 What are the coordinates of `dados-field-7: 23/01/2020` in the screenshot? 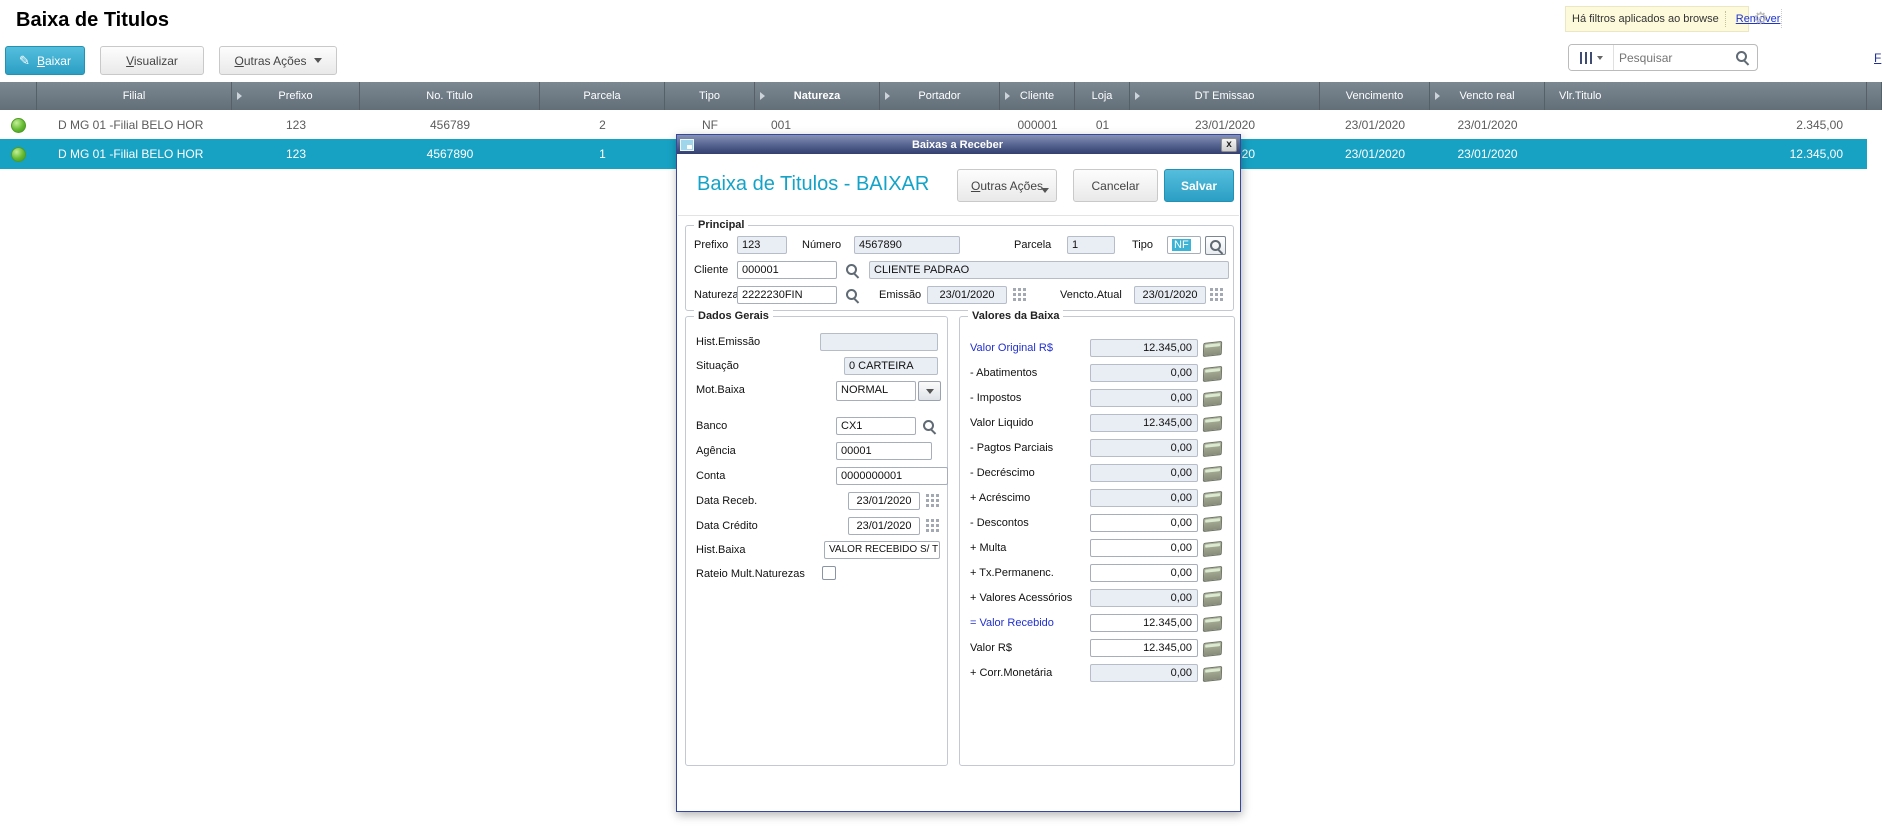 It's located at (884, 526).